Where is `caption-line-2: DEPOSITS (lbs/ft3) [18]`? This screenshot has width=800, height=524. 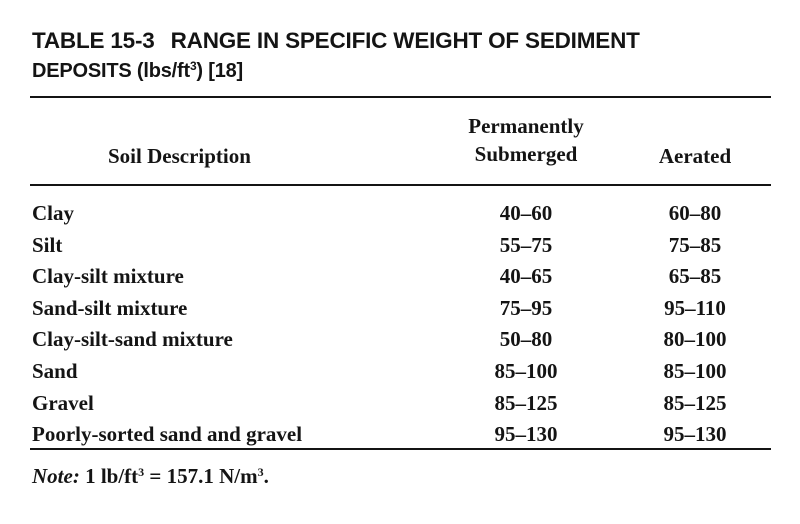
caption-line-2: DEPOSITS (lbs/ft3) [18] is located at coordinates (402, 71).